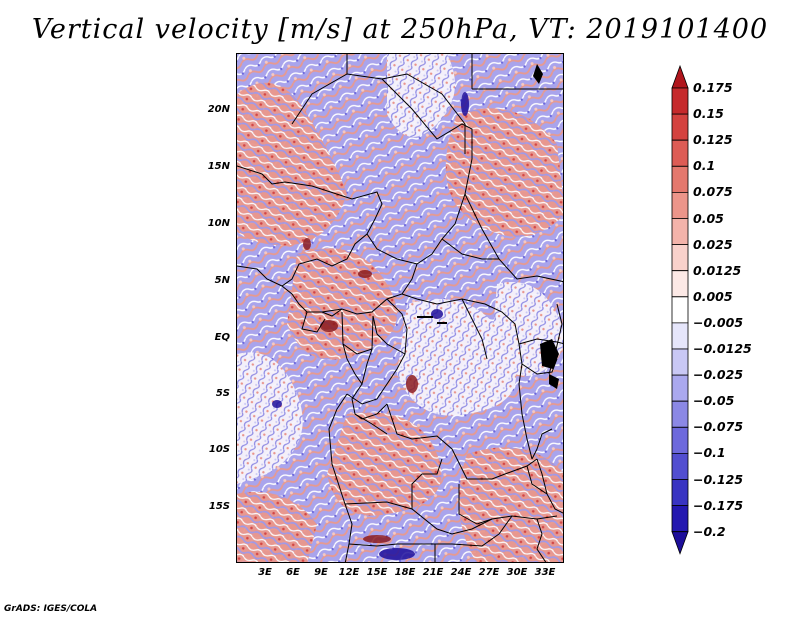 The width and height of the screenshot is (800, 618). Describe the element at coordinates (222, 280) in the screenshot. I see `lat-label-5n: 5N` at that location.